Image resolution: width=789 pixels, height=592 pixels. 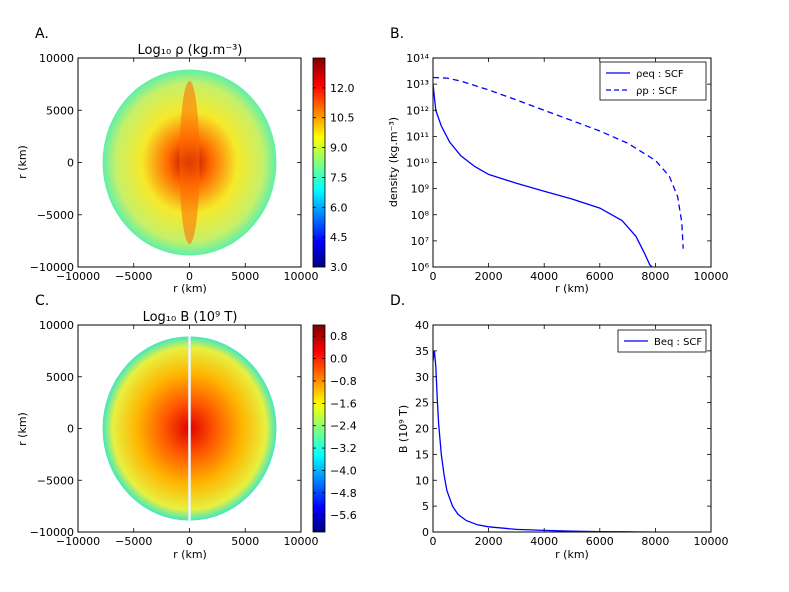 What do you see at coordinates (420, 215) in the screenshot?
I see `y-tick-label: 10⁸` at bounding box center [420, 215].